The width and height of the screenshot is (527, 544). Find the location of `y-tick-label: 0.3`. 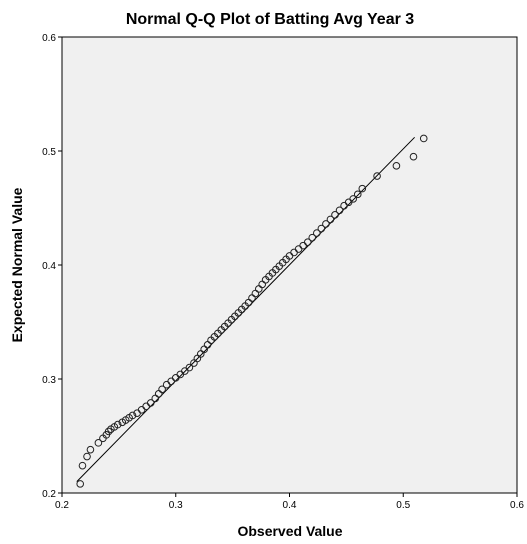

y-tick-label: 0.3 is located at coordinates (49, 380).